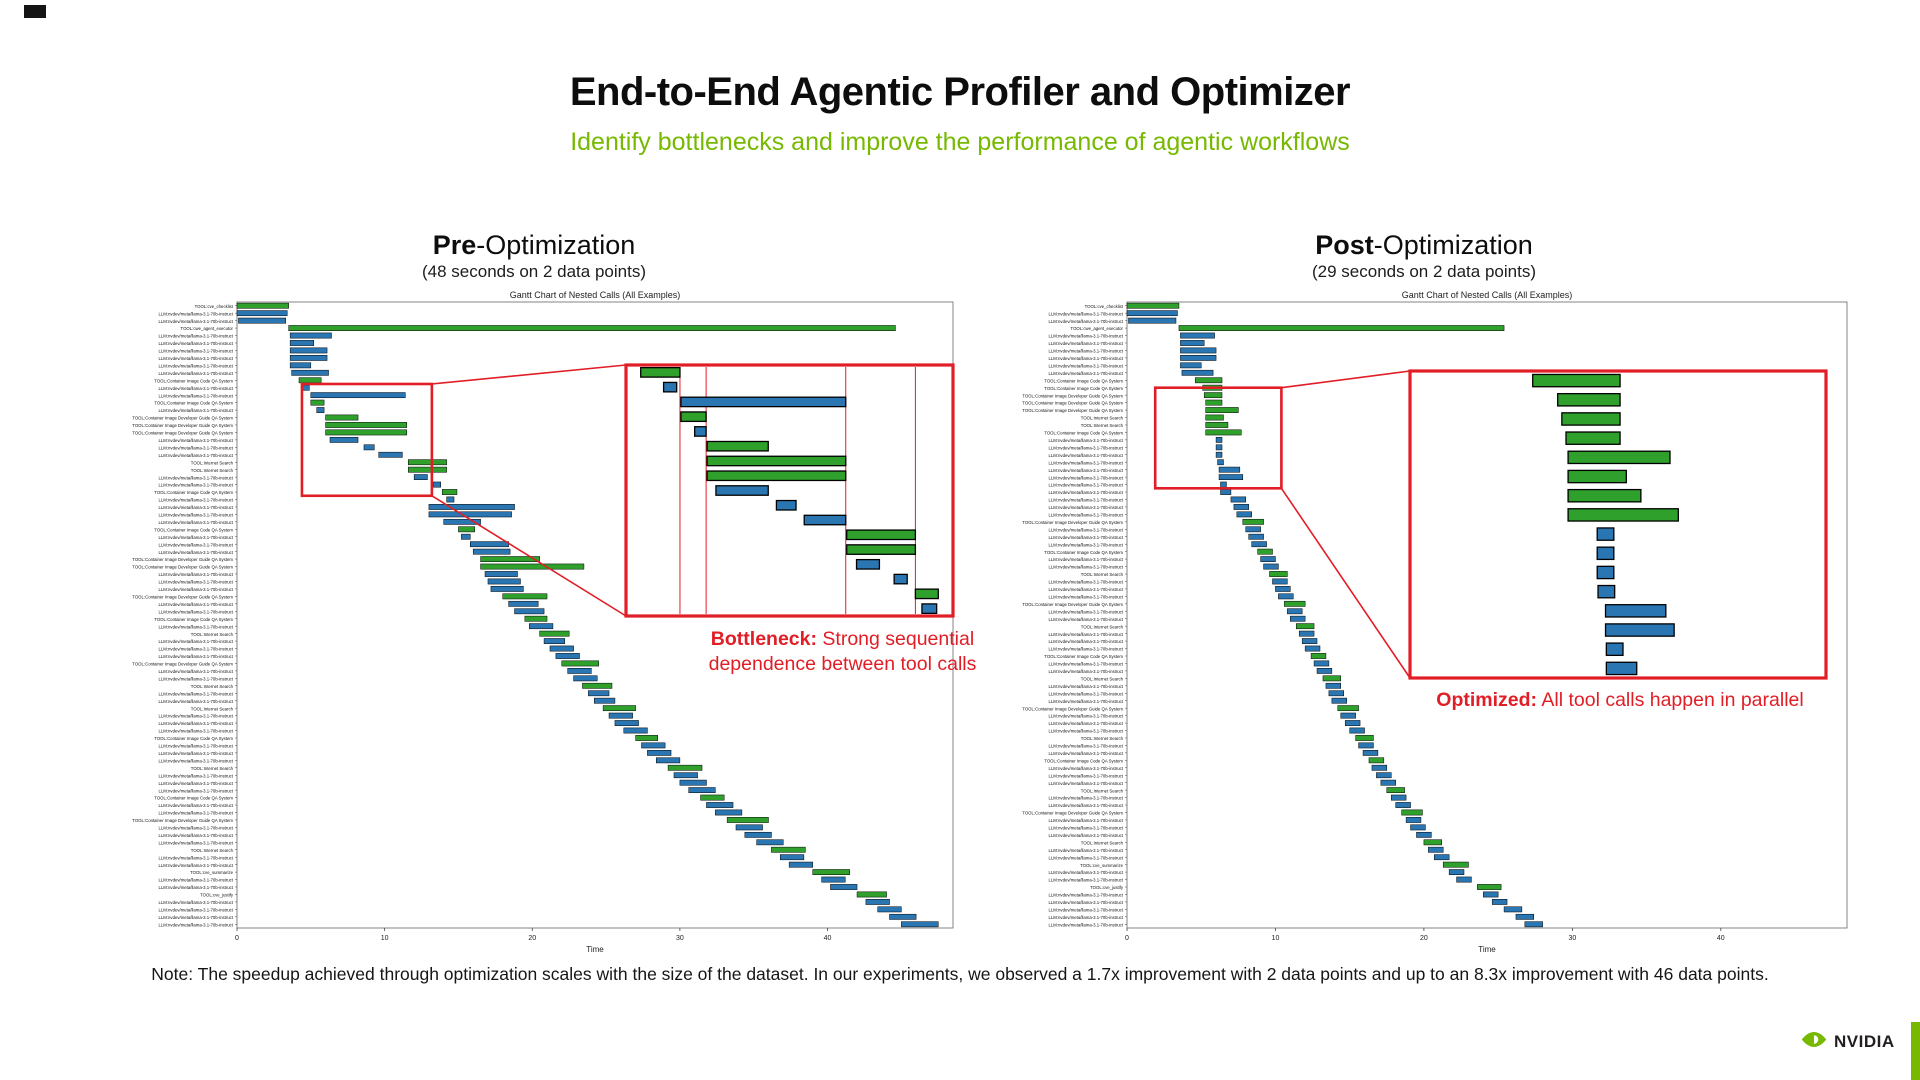  What do you see at coordinates (1097, 328) in the screenshot?
I see `gantt-row-label: TOOL:cwe_agent_executor` at bounding box center [1097, 328].